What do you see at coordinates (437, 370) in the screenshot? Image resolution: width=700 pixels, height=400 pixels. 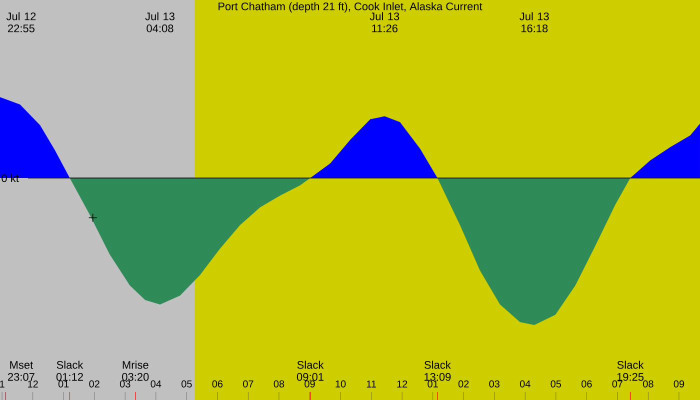 I see `ref-line-label: Slack 13:09` at bounding box center [437, 370].